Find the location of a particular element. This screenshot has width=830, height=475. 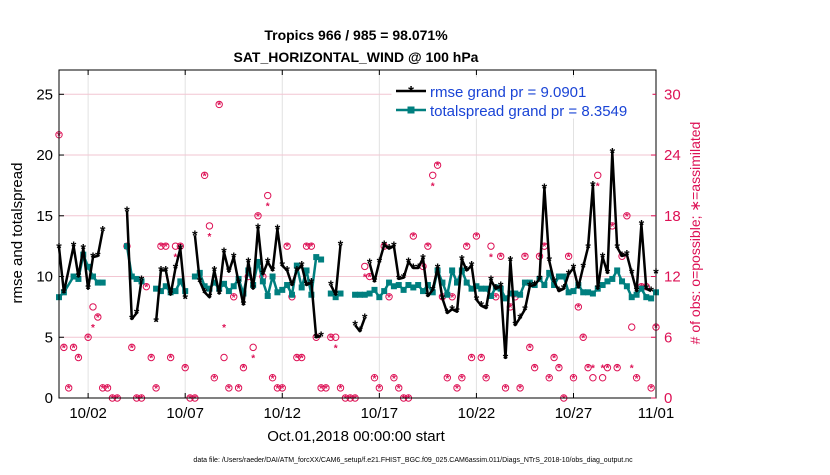

y-left-tick-label: 0 is located at coordinates (49, 398).